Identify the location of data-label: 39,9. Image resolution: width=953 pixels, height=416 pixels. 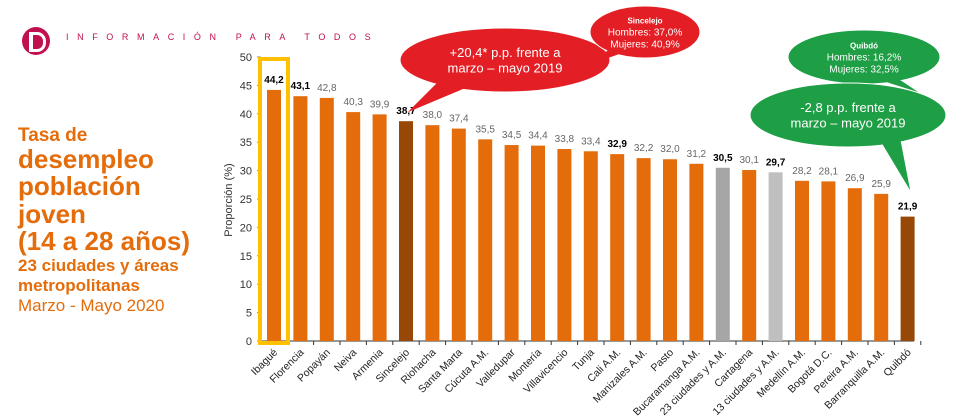
(380, 104).